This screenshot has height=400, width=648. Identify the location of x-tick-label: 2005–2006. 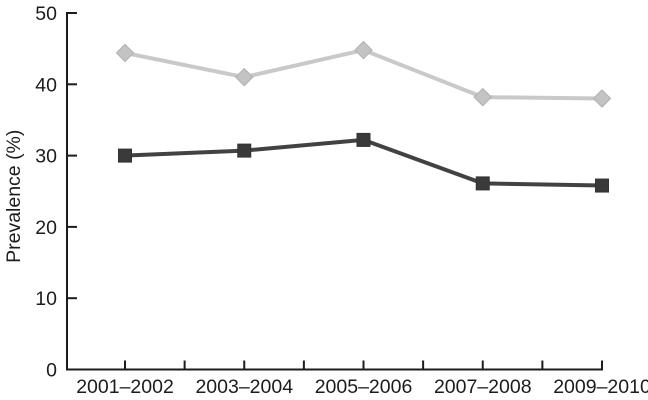
(364, 387).